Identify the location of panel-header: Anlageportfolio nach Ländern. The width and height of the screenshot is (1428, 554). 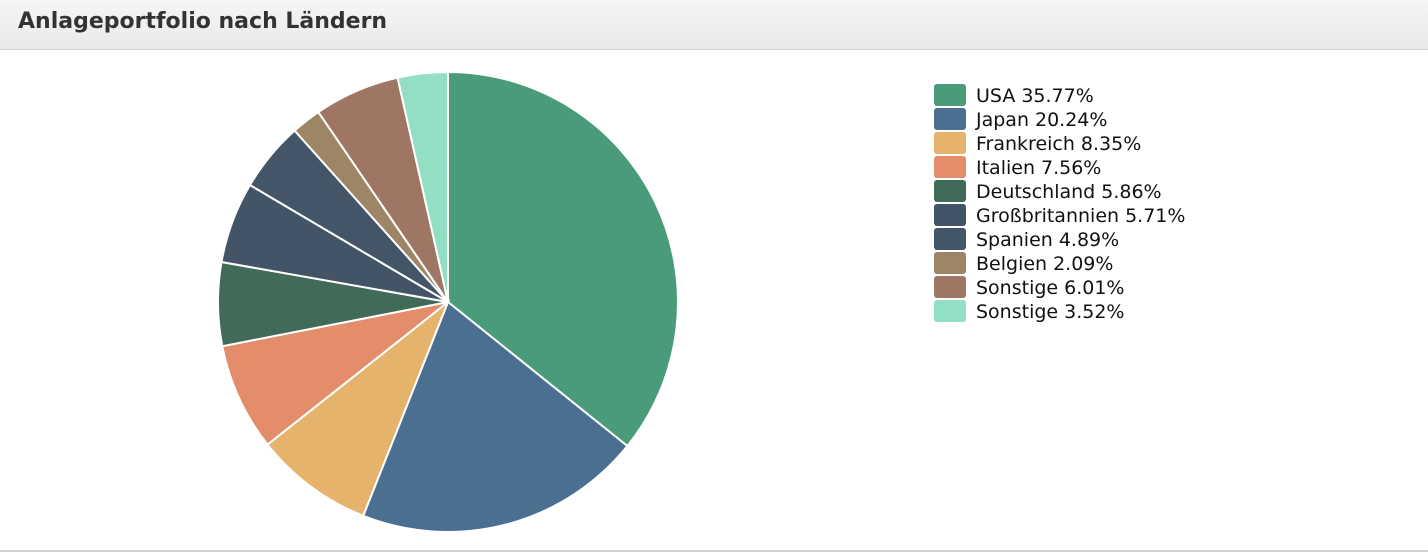
(714, 25).